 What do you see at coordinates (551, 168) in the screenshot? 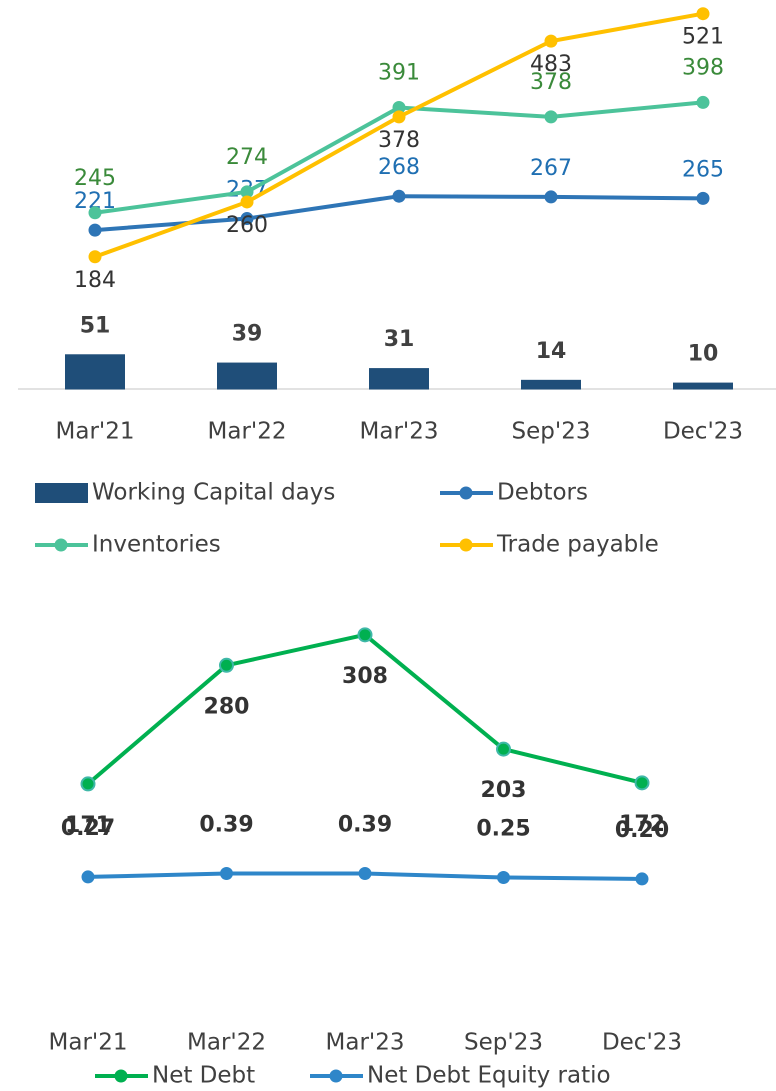
I see `data-label: 267` at bounding box center [551, 168].